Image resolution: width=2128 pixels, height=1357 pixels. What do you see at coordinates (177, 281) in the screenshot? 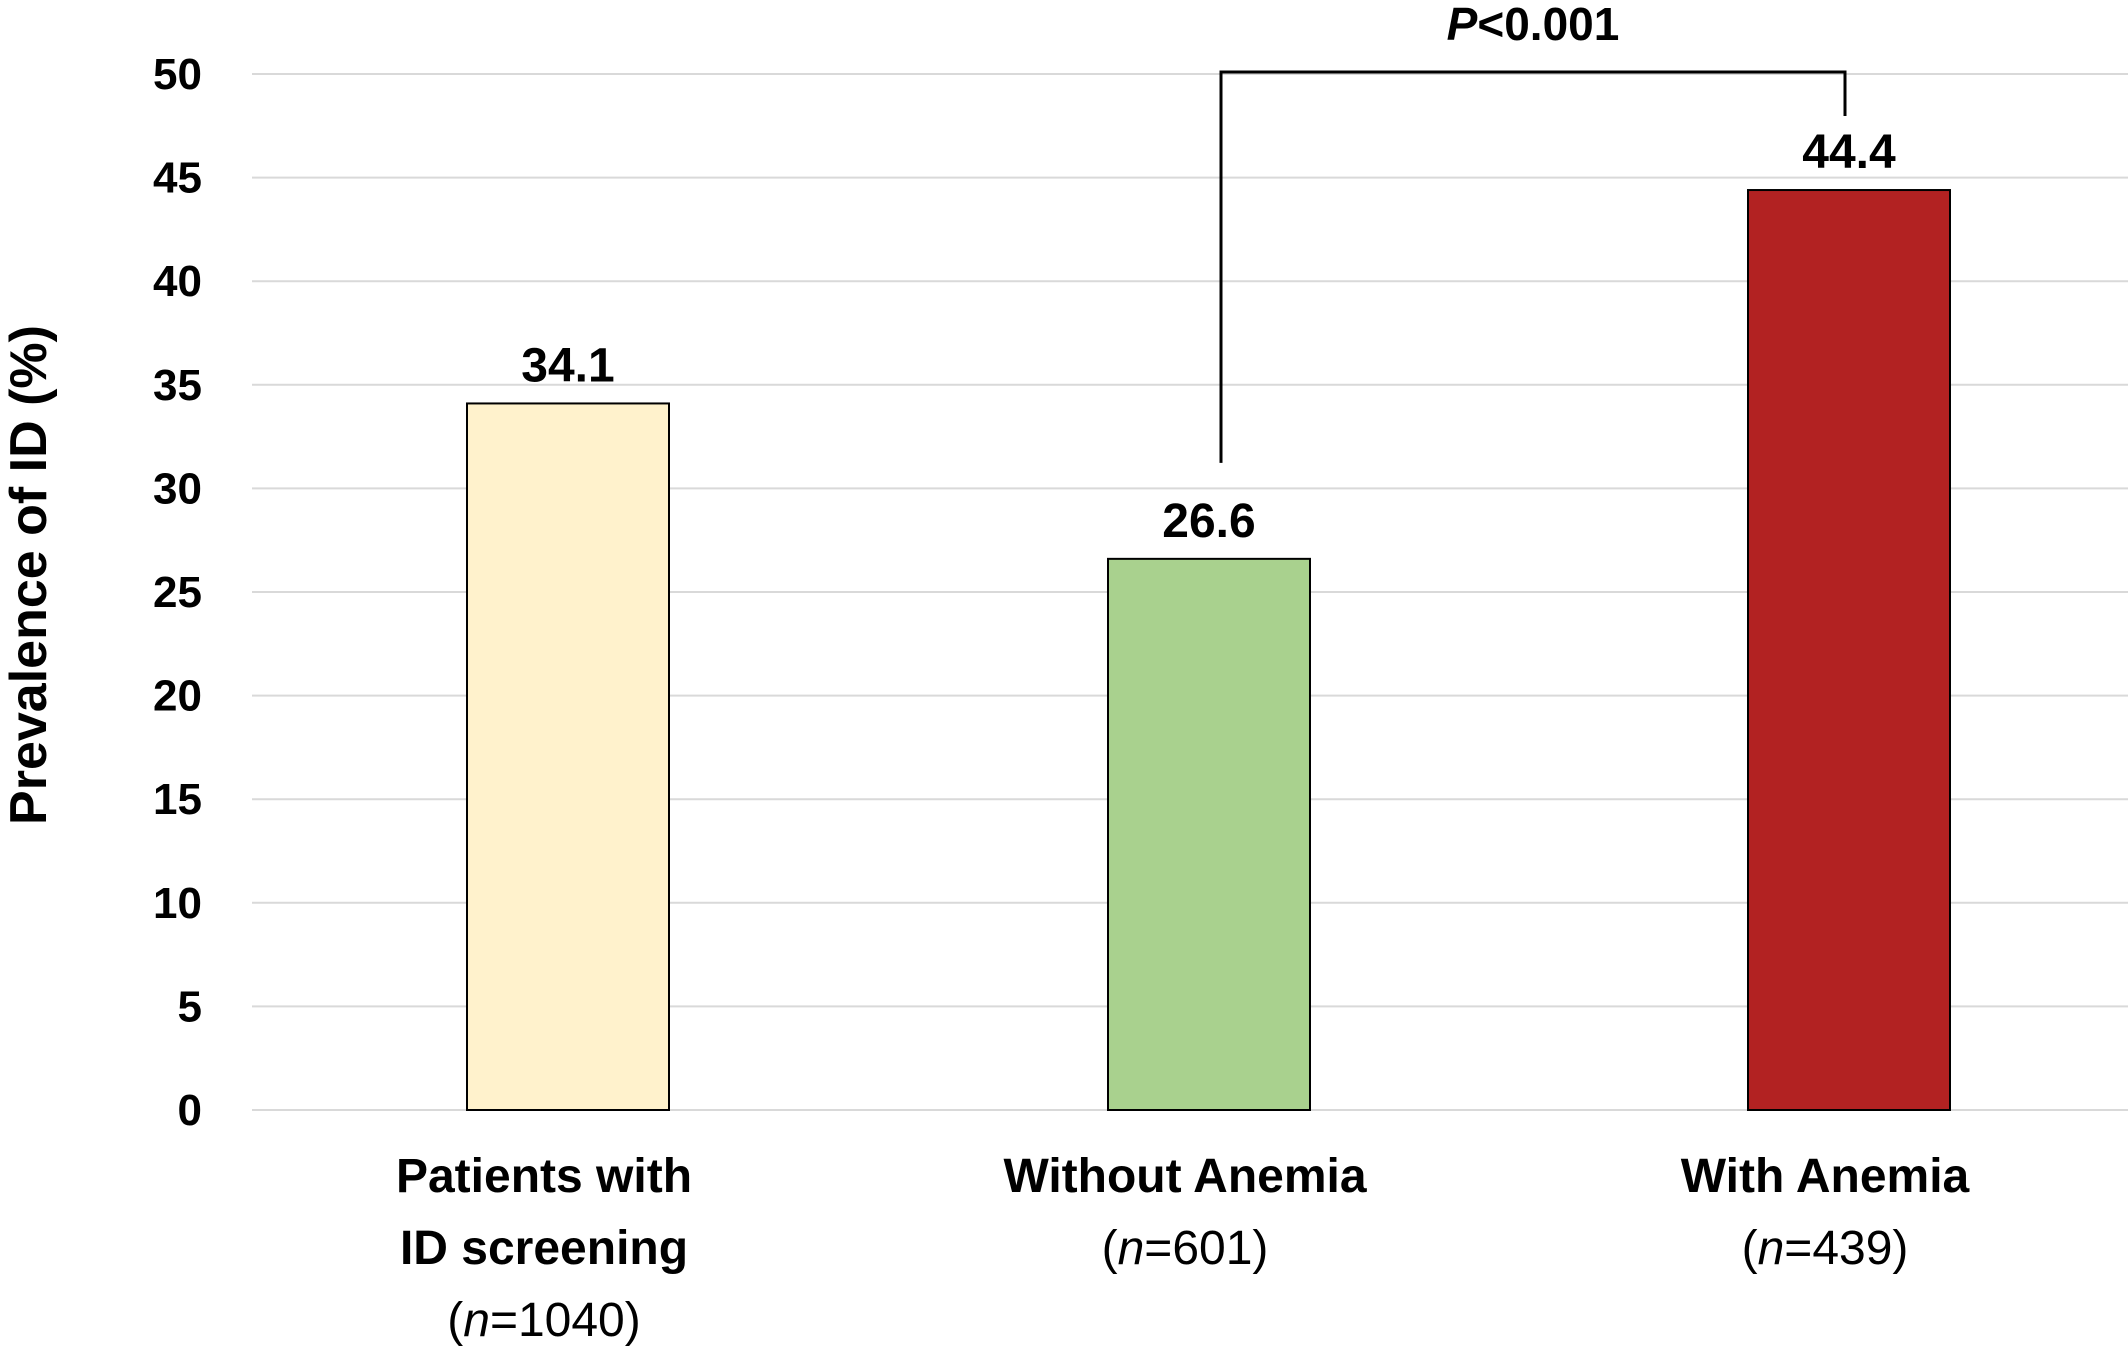
I see `y-tick-label: 40` at bounding box center [177, 281].